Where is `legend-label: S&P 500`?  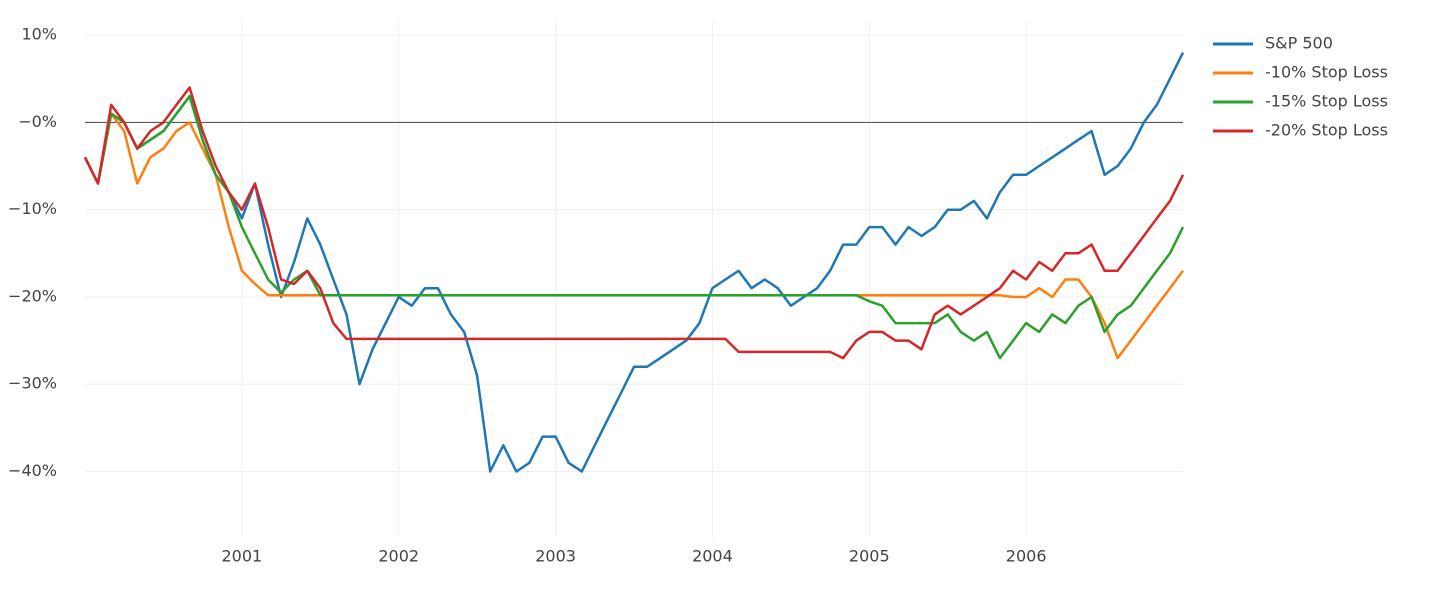 legend-label: S&P 500 is located at coordinates (1299, 43).